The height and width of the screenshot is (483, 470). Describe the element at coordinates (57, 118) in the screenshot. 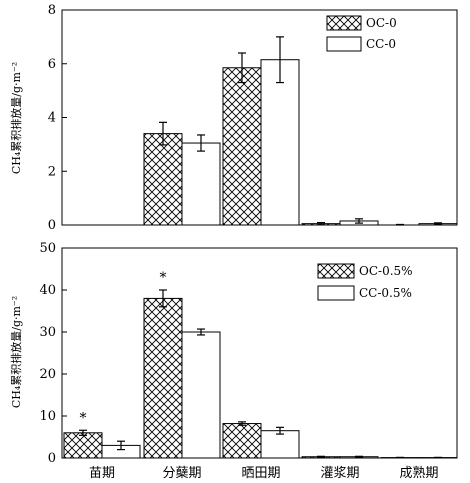

I see `y-ticks-top: 0 2 4 6 8` at that location.